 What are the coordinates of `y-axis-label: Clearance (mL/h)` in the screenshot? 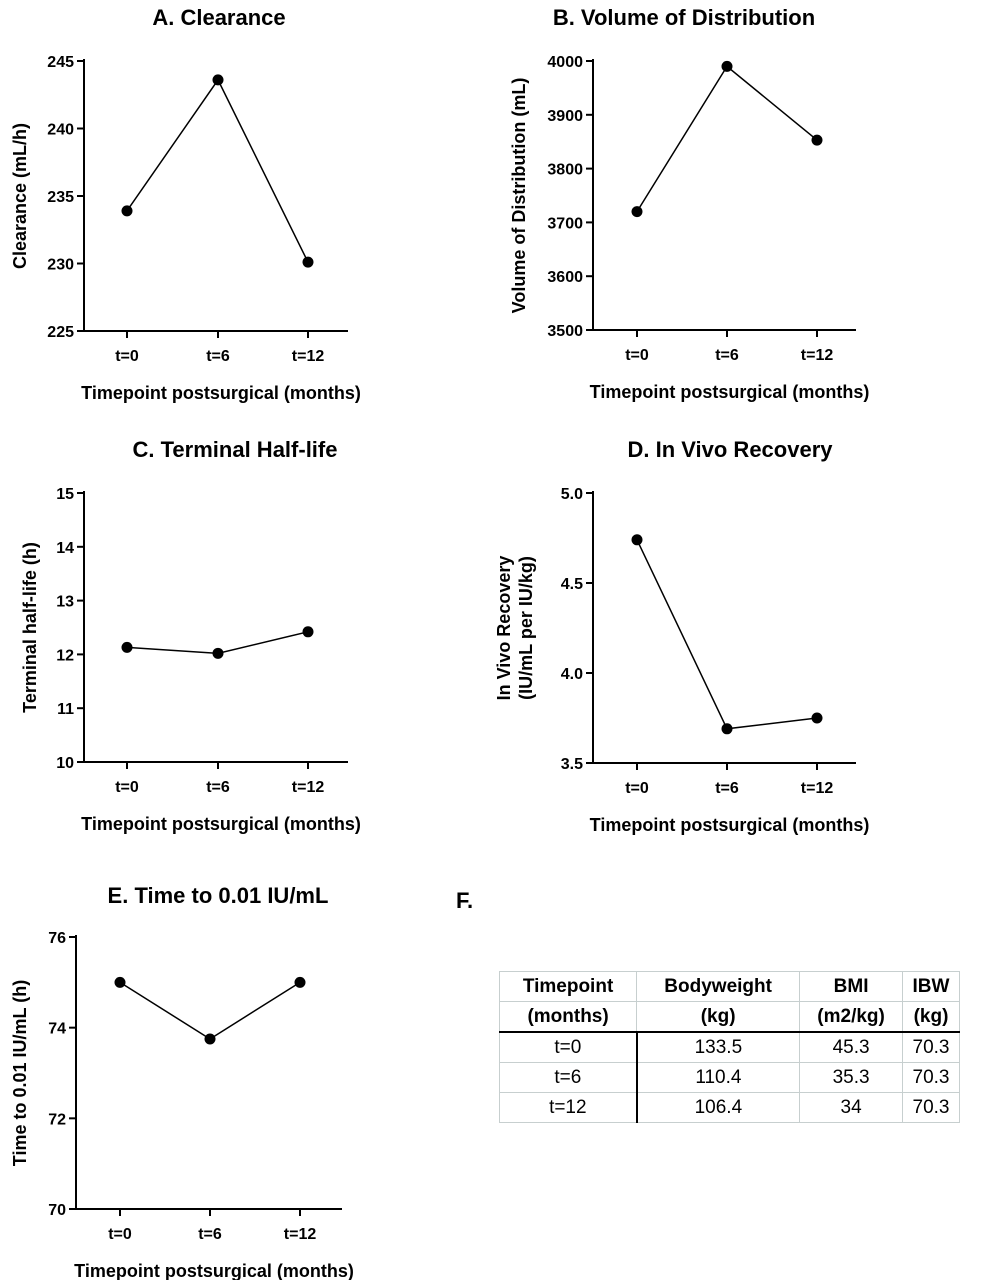 It's located at (20, 196).